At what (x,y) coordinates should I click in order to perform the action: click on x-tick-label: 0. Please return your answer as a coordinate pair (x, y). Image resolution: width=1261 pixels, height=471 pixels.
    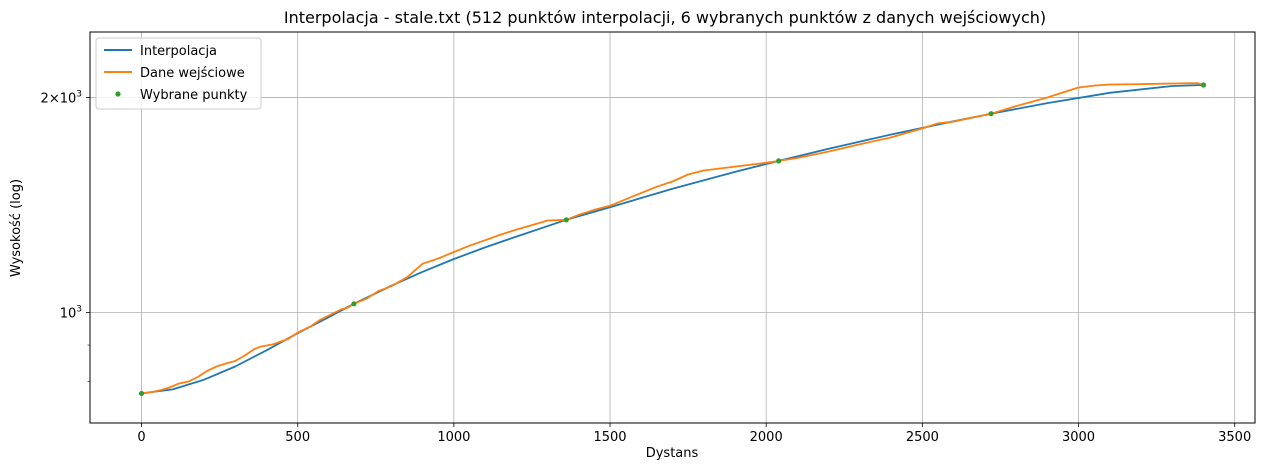
    Looking at the image, I should click on (141, 437).